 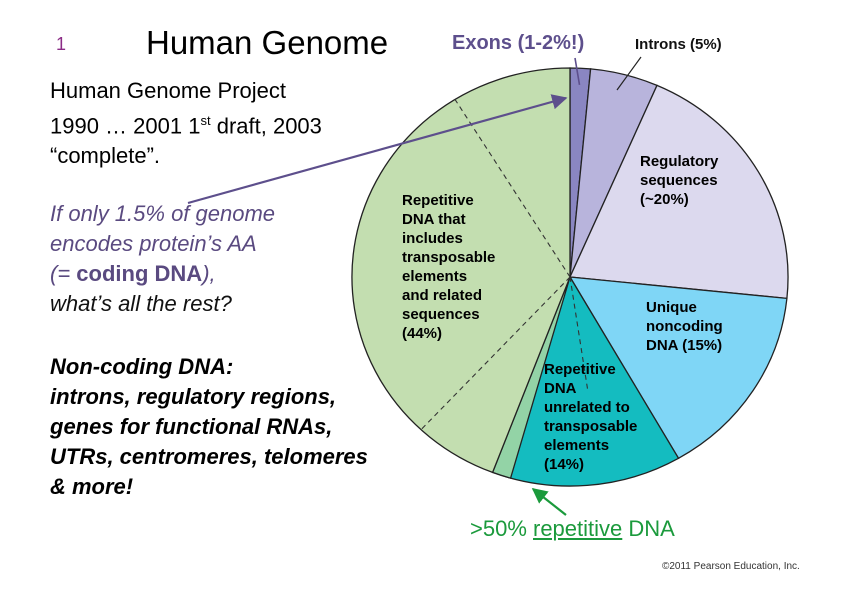 I want to click on project-line-1: Human Genome Project, so click(x=168, y=90).